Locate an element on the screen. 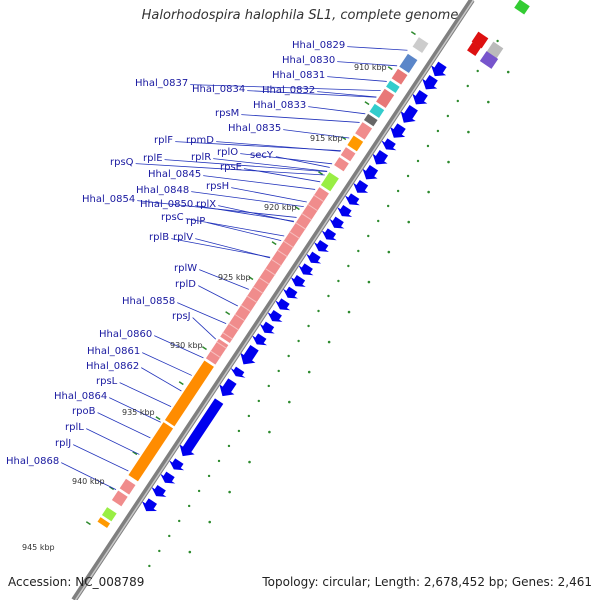 The image size is (600, 600). gene-label: rpsH is located at coordinates (217, 186).